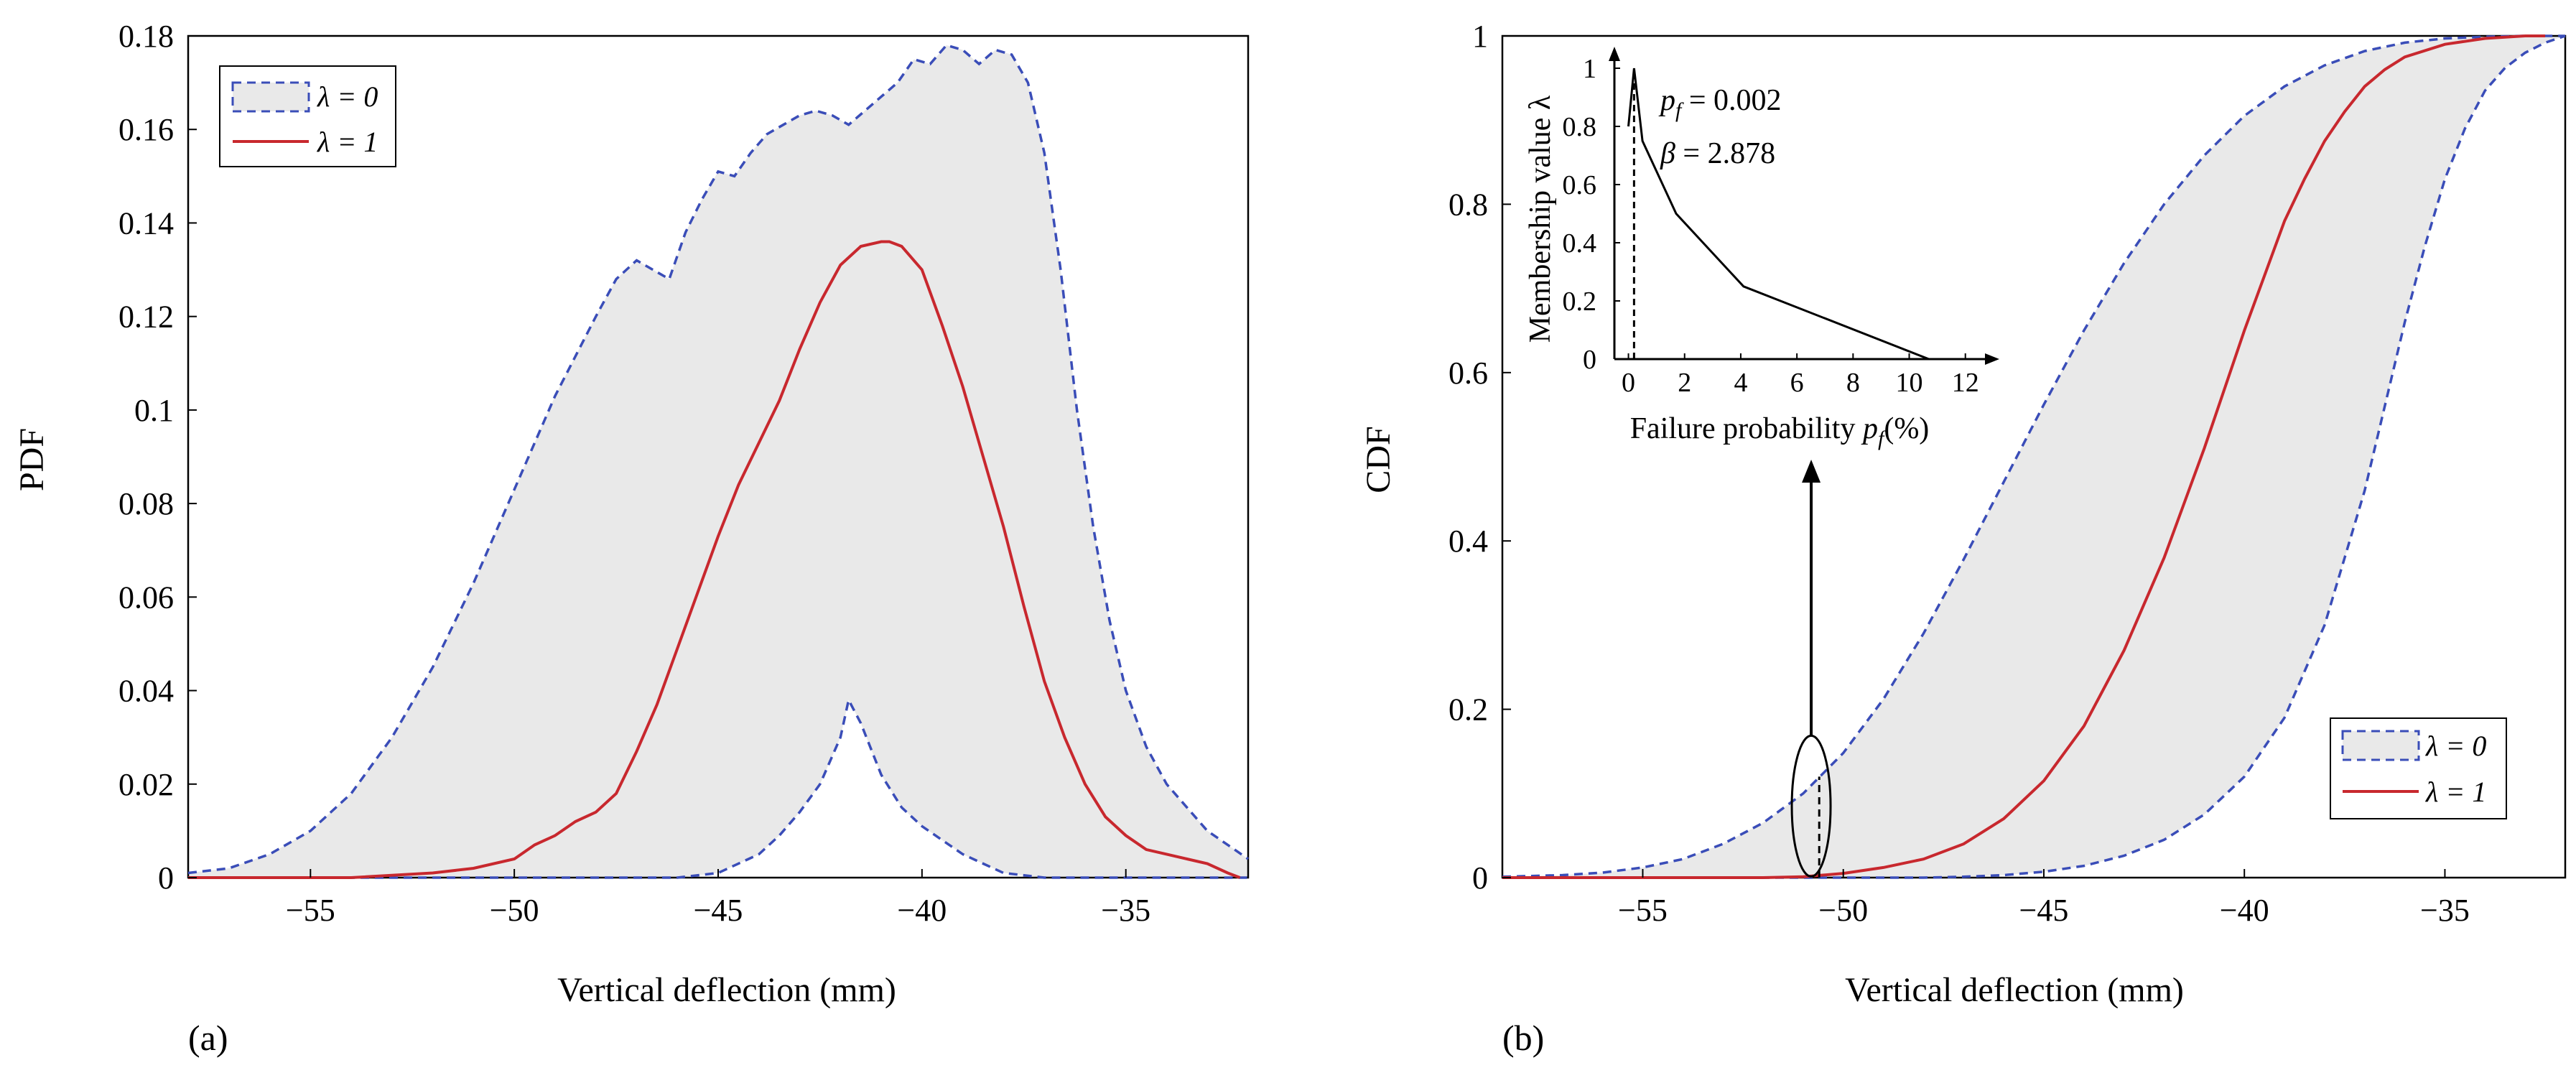 This screenshot has height=1078, width=2576. What do you see at coordinates (1811, 669) in the screenshot?
I see `panel-b-annotation` at bounding box center [1811, 669].